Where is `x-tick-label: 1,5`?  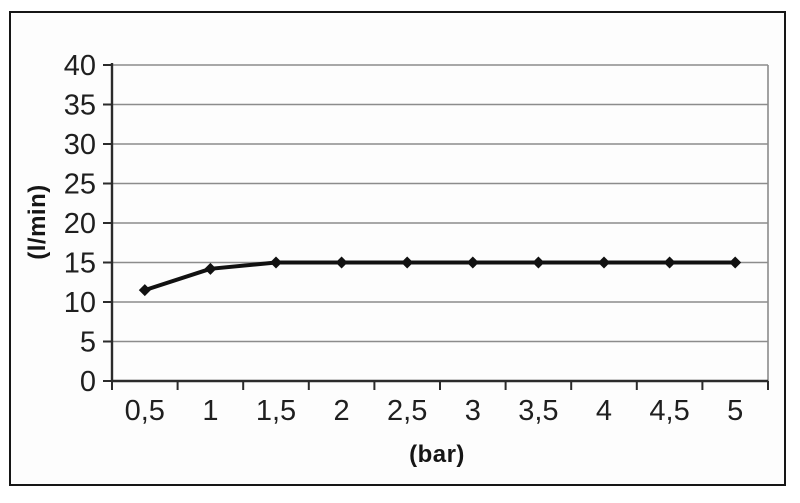 x-tick-label: 1,5 is located at coordinates (276, 411).